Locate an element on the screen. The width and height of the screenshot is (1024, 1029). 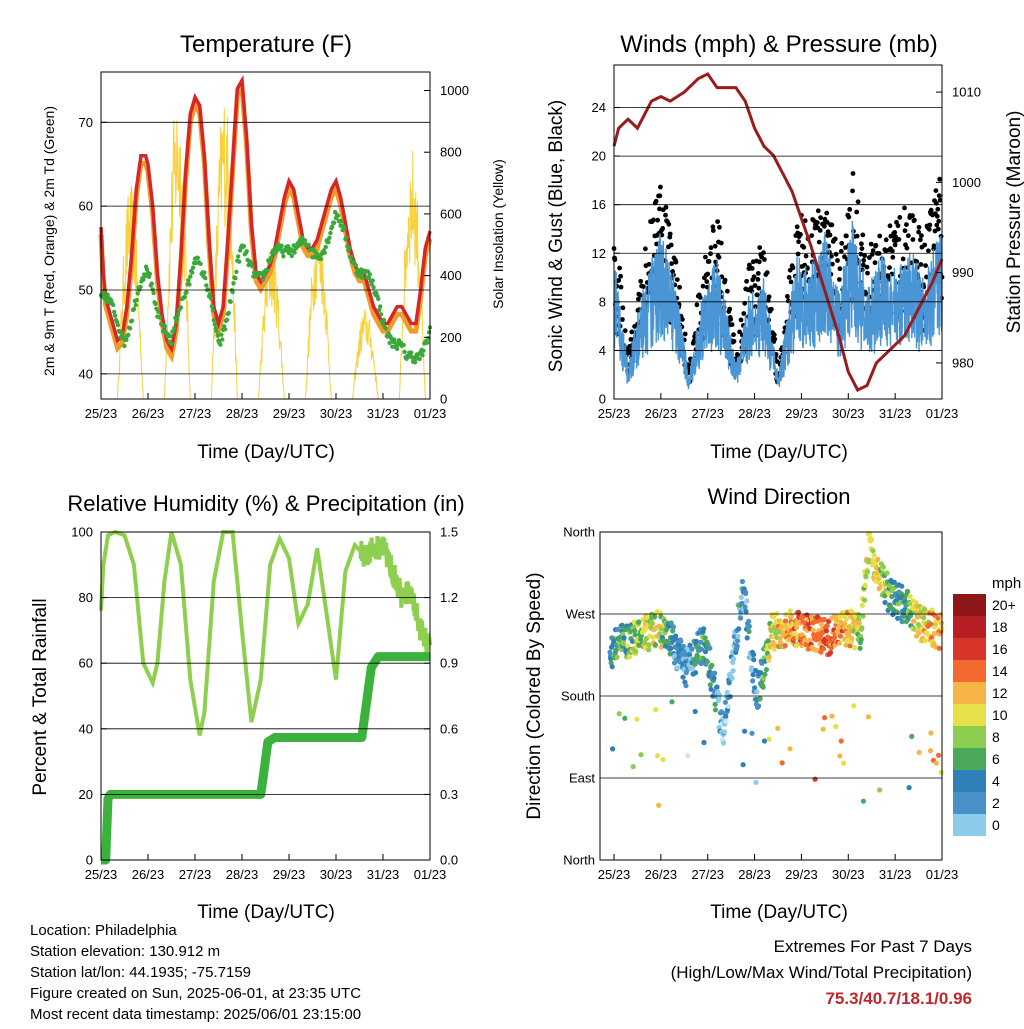
x-tick-label: 26/23 is located at coordinates (148, 874).